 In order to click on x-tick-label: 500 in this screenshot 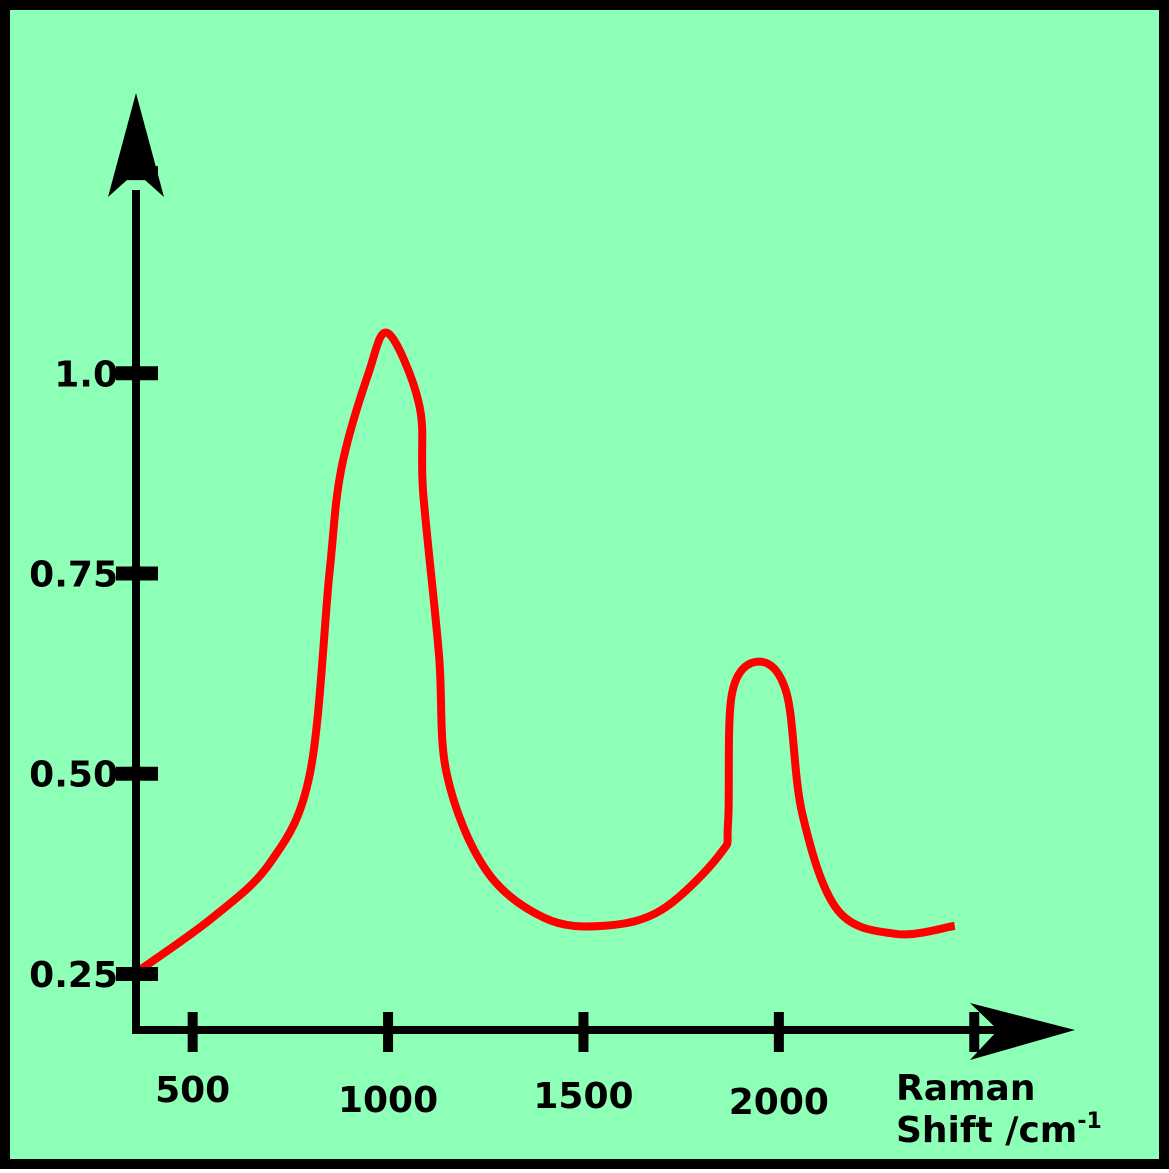, I will do `click(192, 1090)`.